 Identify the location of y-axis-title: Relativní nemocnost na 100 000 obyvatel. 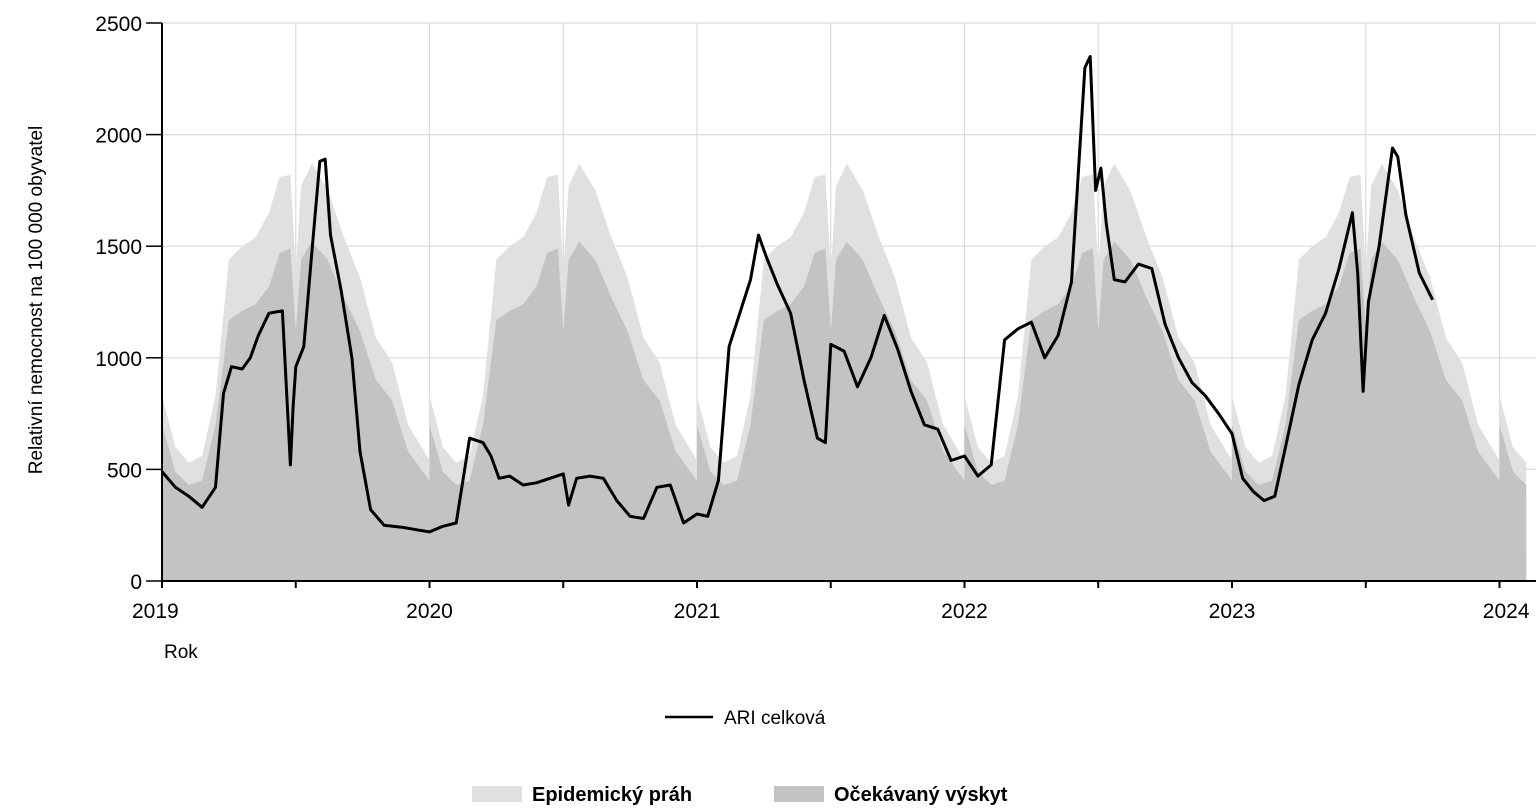
(36, 300).